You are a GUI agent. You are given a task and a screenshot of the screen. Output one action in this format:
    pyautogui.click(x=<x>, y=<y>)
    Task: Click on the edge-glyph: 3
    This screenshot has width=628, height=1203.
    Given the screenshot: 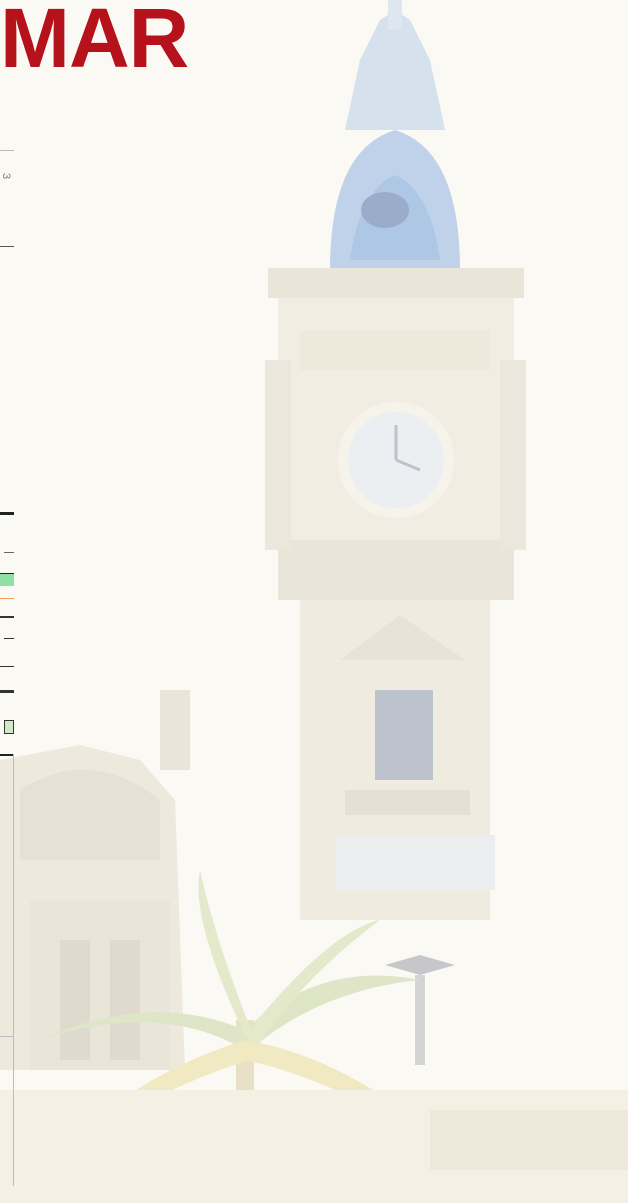 What is the action you would take?
    pyautogui.click(x=6, y=176)
    